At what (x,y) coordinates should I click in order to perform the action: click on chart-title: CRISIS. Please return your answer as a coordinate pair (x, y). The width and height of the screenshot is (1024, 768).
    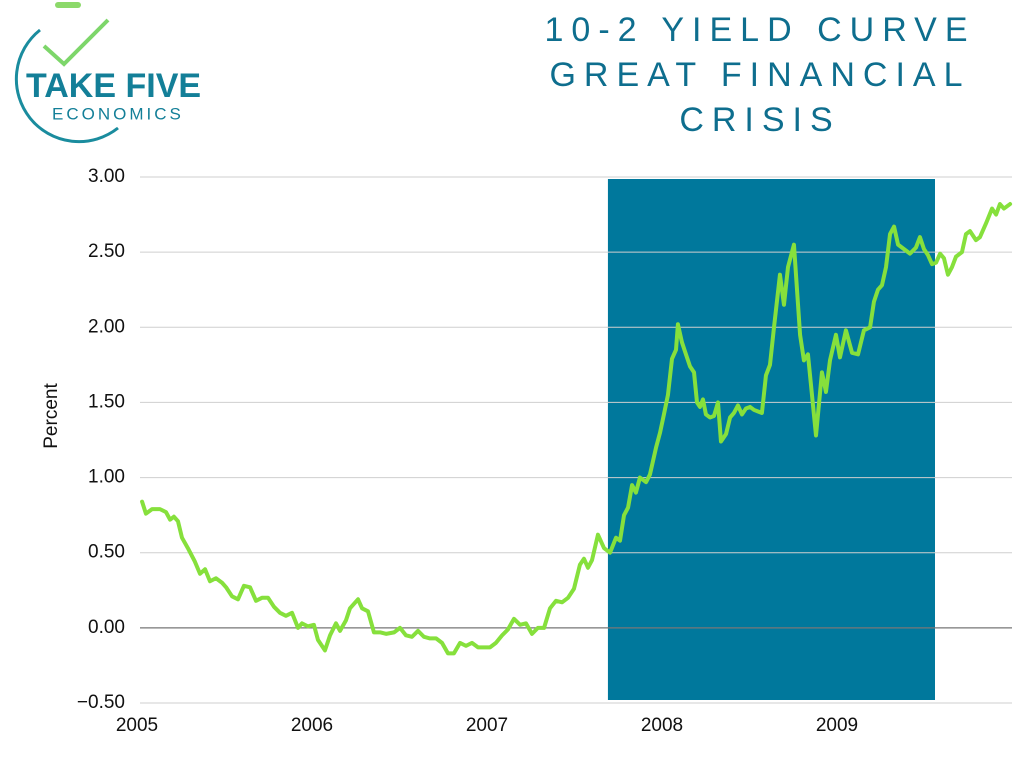
    Looking at the image, I should click on (759, 120).